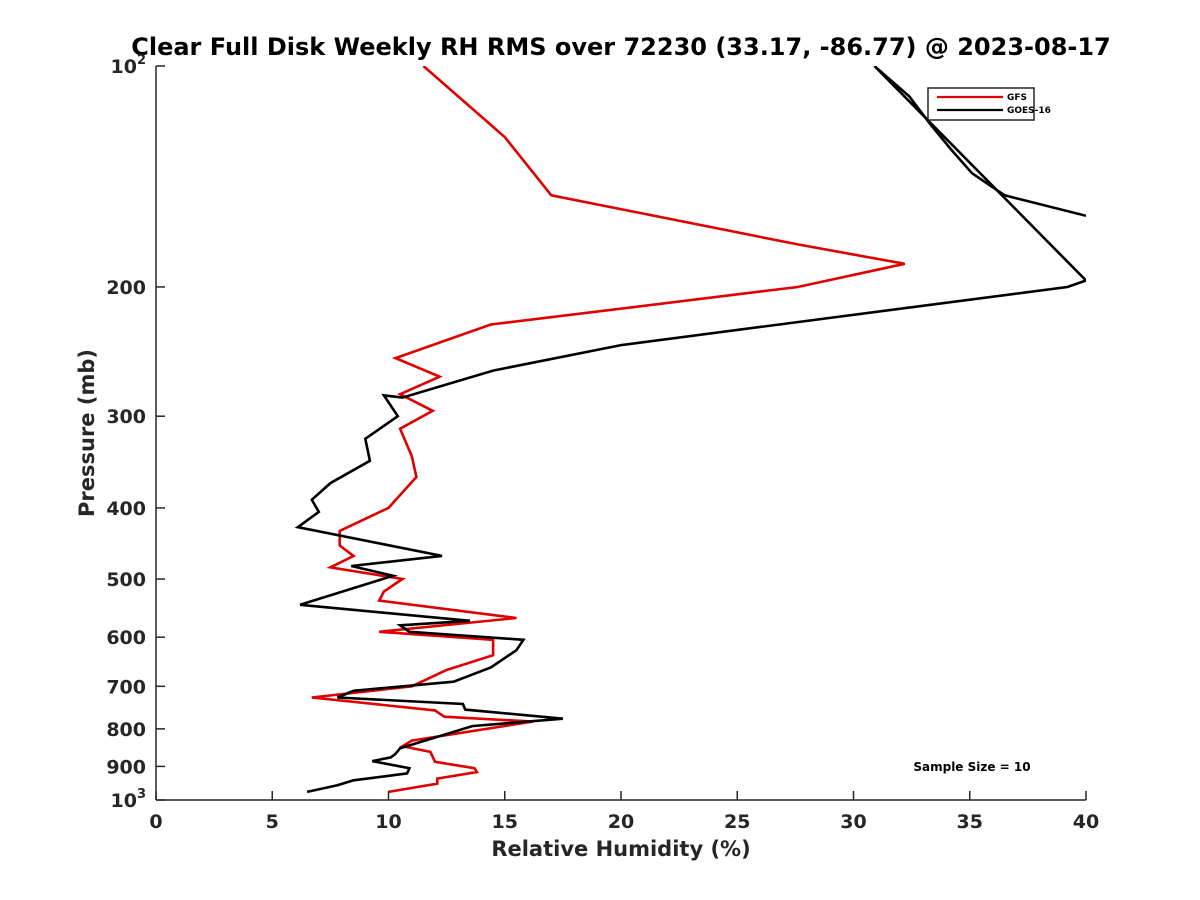  Describe the element at coordinates (981, 104) in the screenshot. I see `legend-box` at that location.